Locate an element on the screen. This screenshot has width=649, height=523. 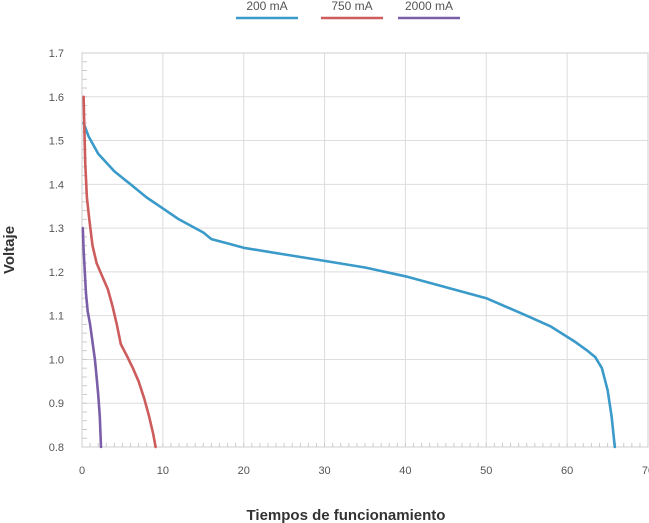
legend-label: 200 mA is located at coordinates (266, 6).